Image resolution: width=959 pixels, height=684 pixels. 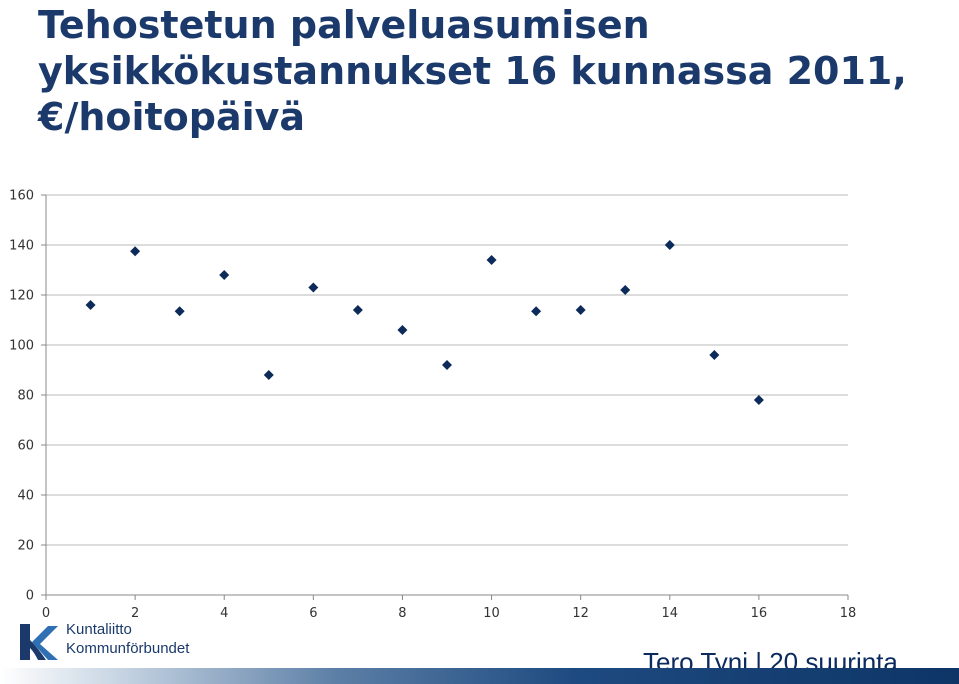 I want to click on logo-line-2: Kommunförbundet, so click(x=128, y=648).